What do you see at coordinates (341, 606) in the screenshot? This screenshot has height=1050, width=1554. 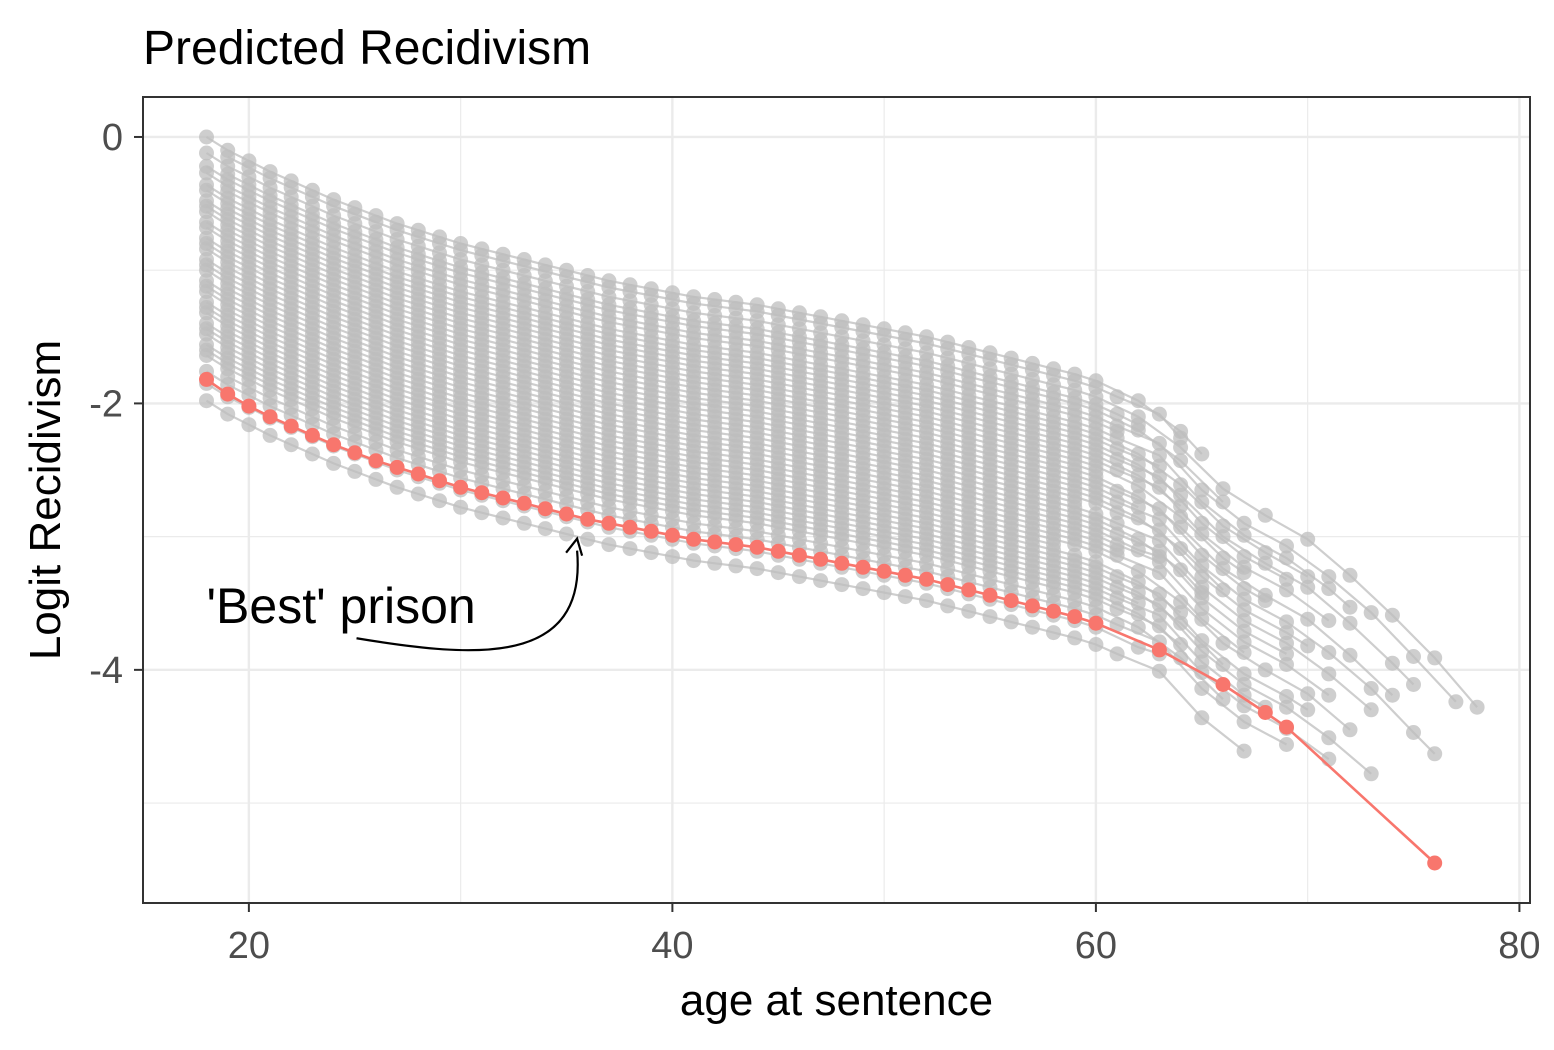 I see `annotation-label: 'Best' prison` at bounding box center [341, 606].